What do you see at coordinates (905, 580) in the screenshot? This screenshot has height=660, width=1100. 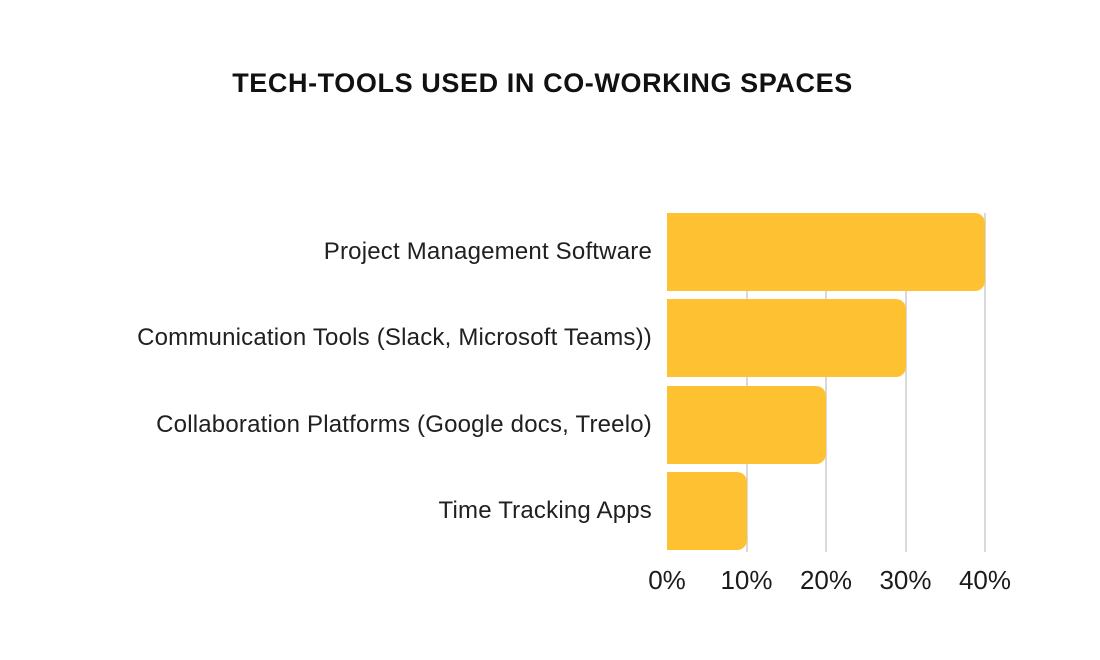 I see `x-tick-label: 30%` at bounding box center [905, 580].